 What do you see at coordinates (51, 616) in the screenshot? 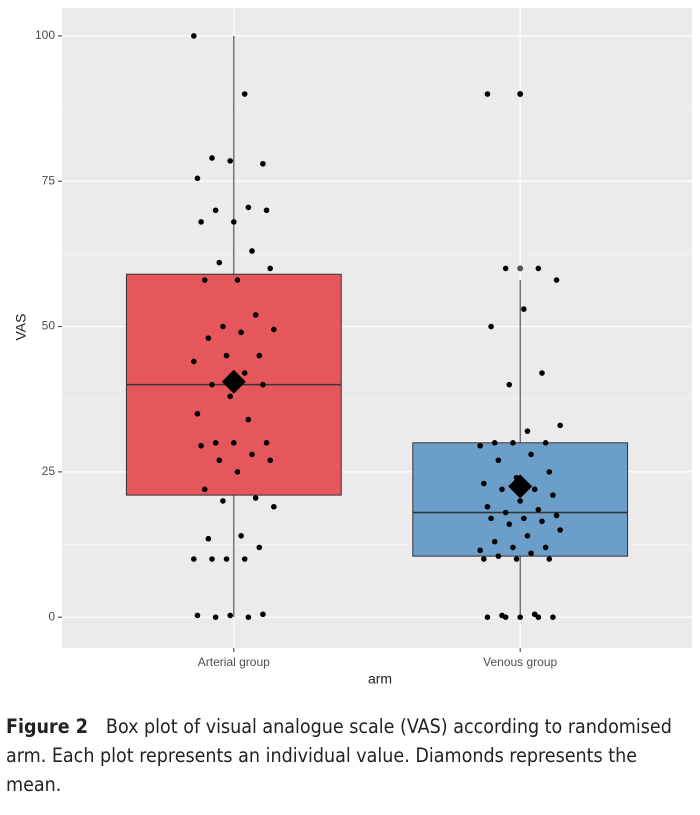
I see `y-tick-label: 0` at bounding box center [51, 616].